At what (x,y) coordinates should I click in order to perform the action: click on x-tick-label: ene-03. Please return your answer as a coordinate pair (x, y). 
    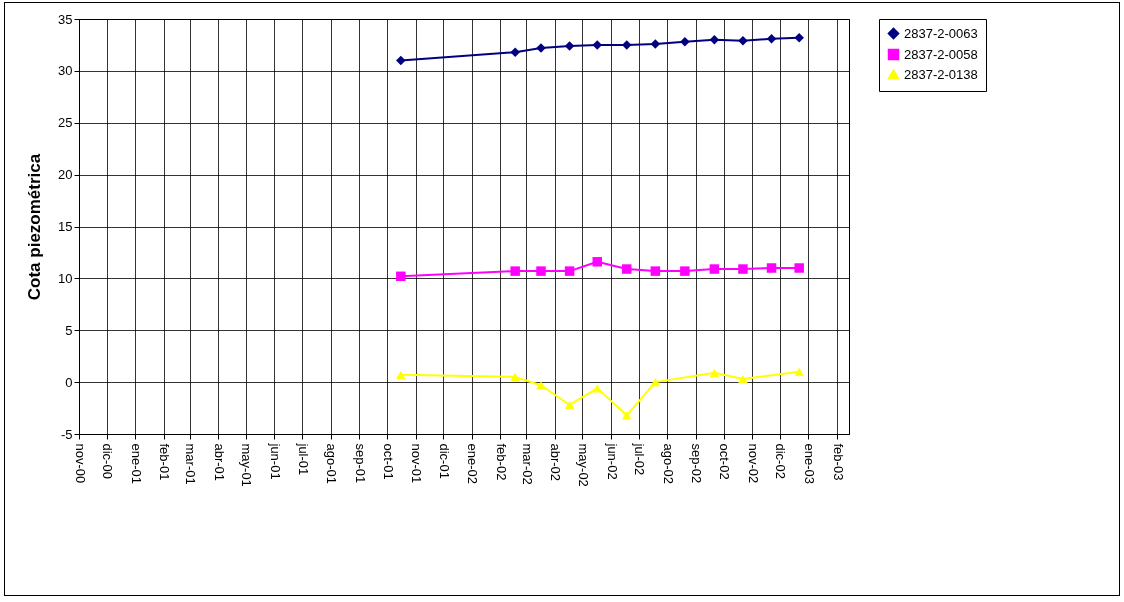
    Looking at the image, I should click on (809, 463).